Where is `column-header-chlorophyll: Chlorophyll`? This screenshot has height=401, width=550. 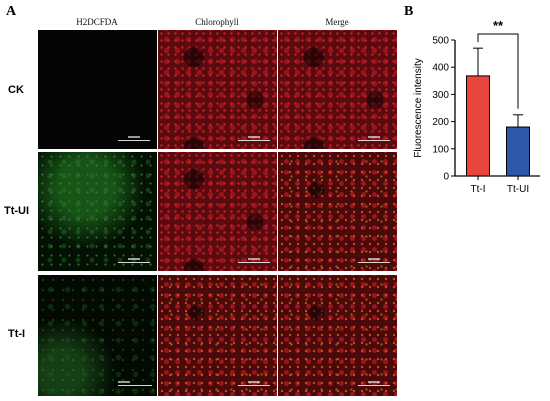 column-header-chlorophyll: Chlorophyll is located at coordinates (217, 22).